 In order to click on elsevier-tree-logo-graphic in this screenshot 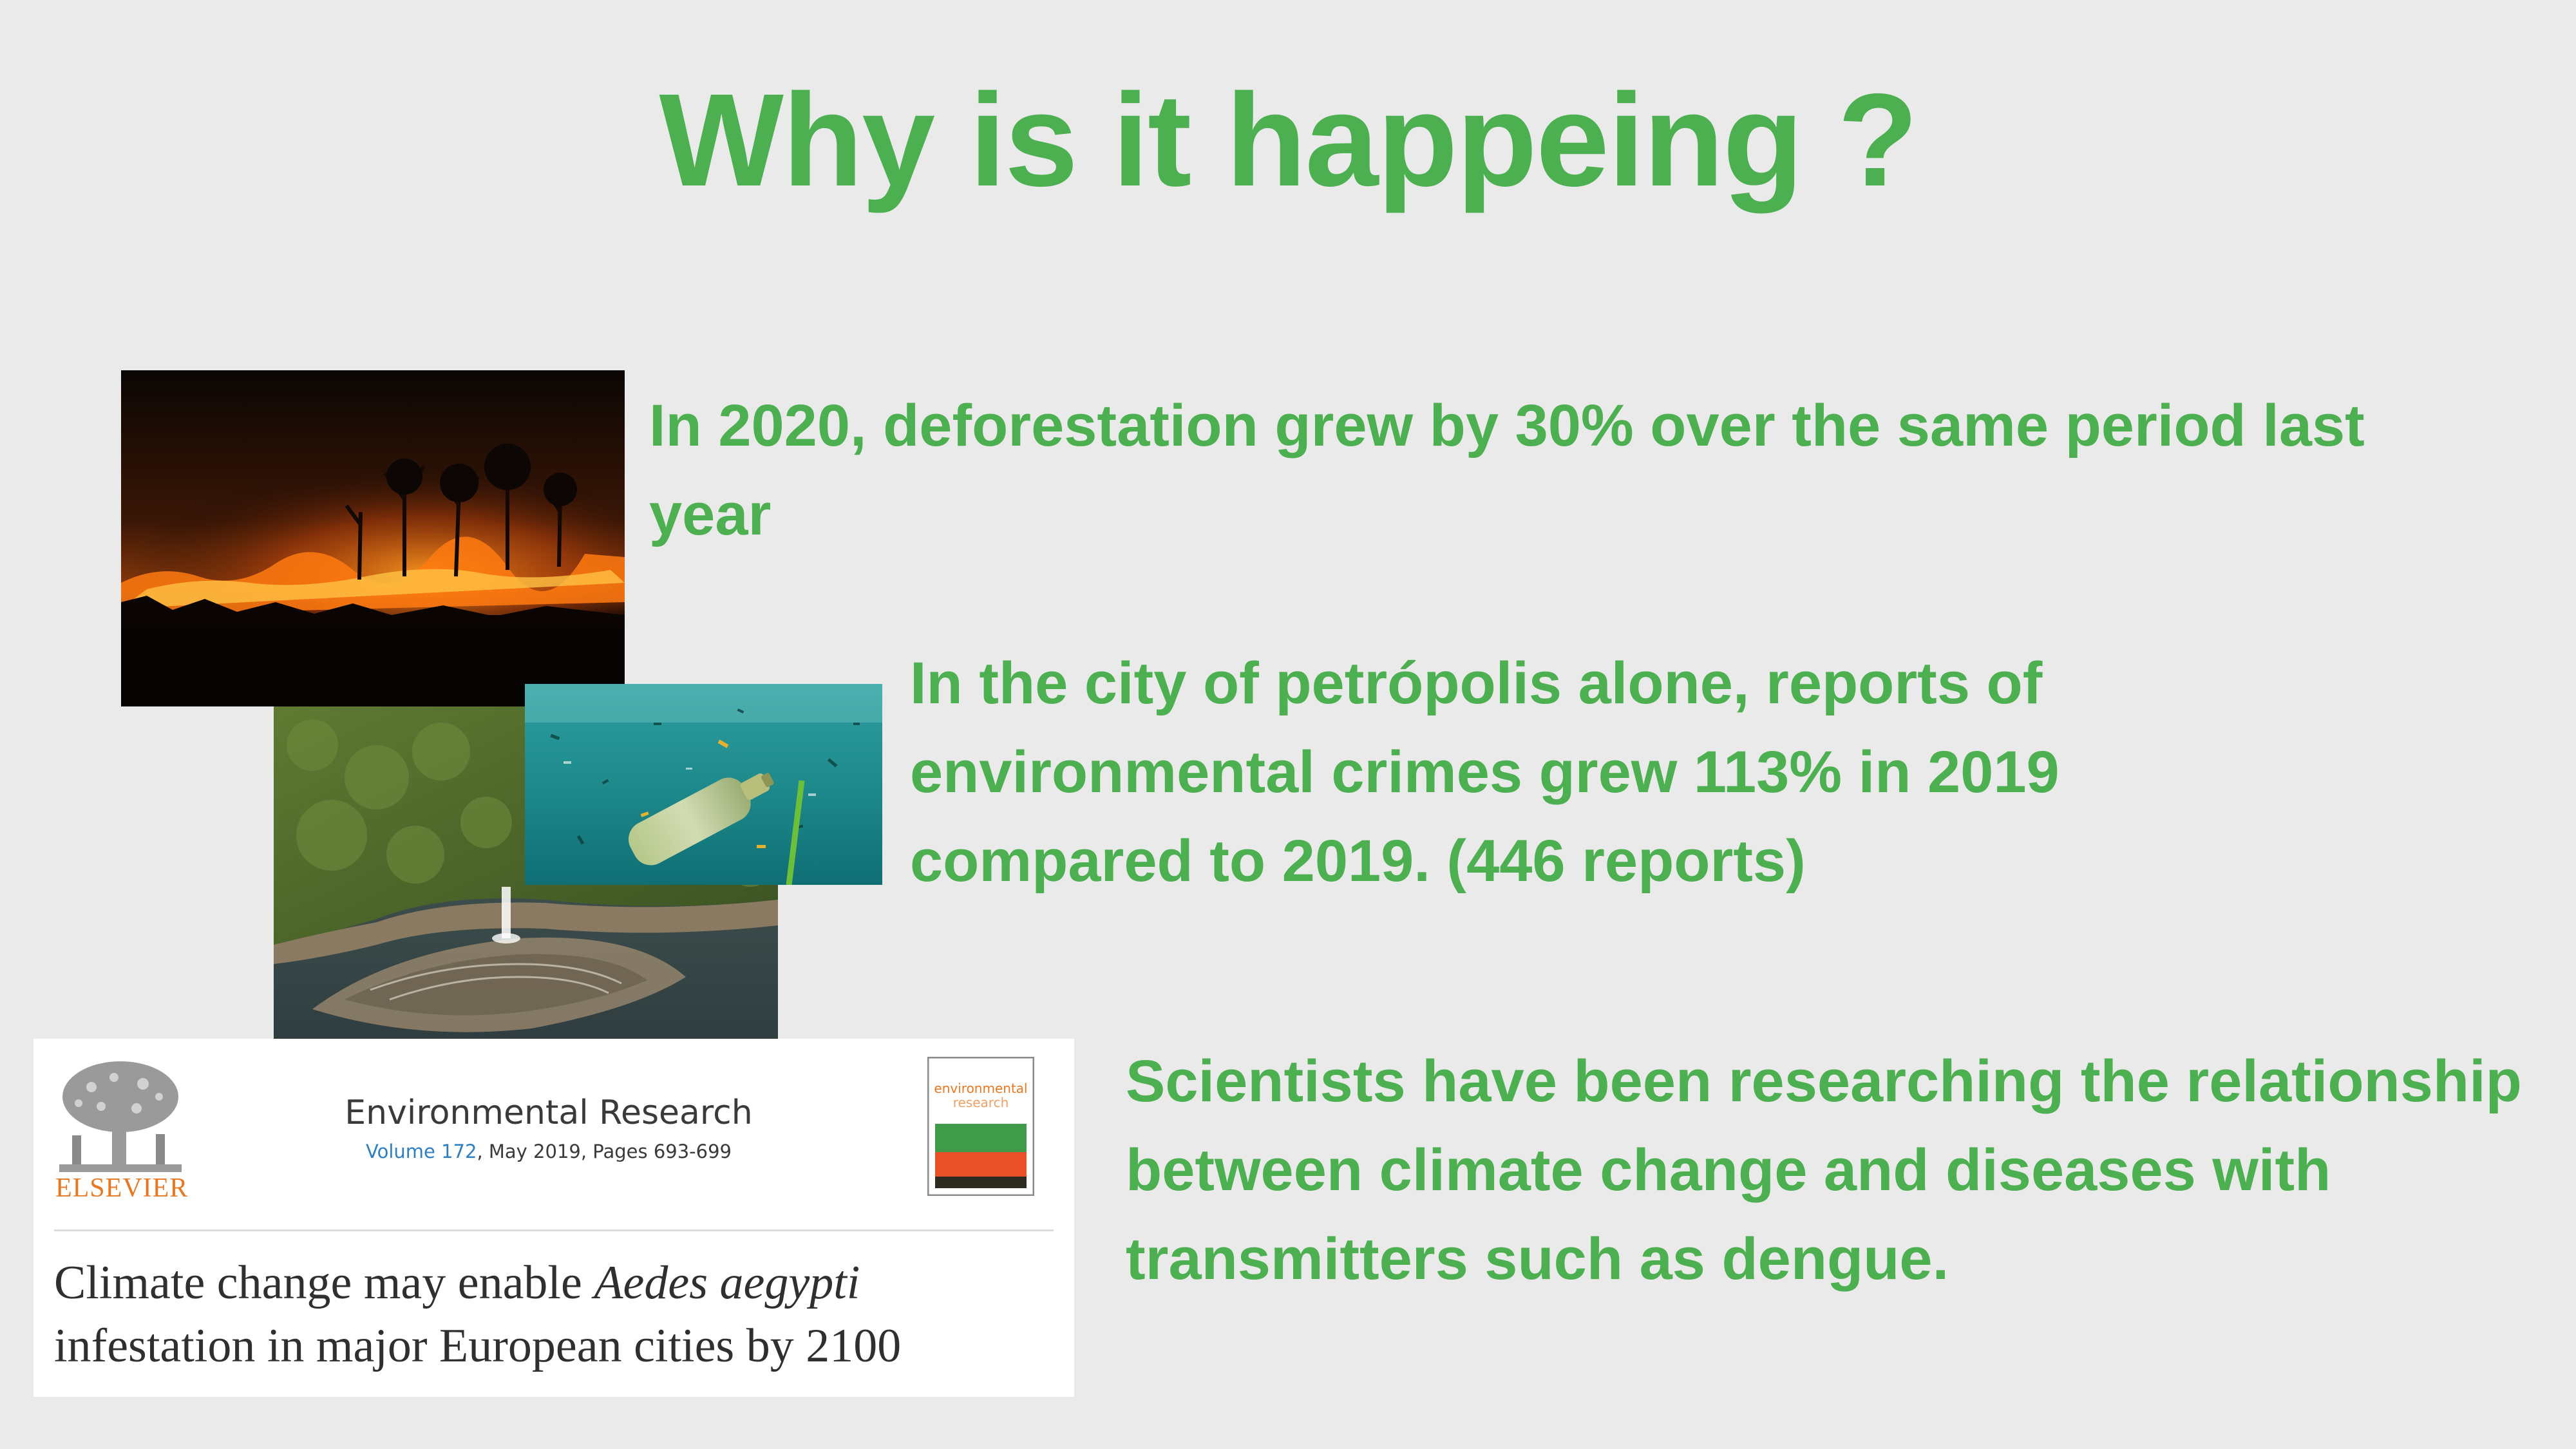, I will do `click(120, 1116)`.